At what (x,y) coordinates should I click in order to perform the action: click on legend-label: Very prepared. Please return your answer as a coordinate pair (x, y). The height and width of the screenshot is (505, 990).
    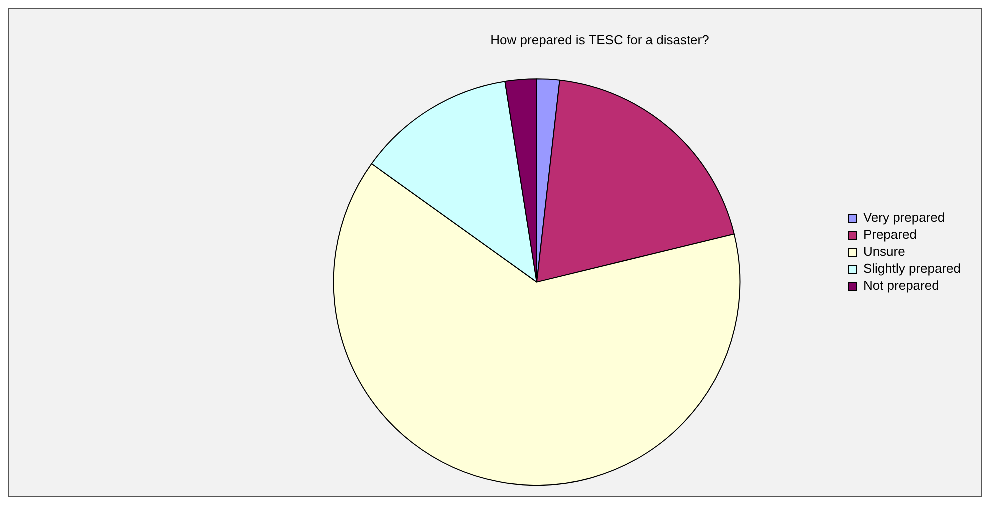
    Looking at the image, I should click on (904, 218).